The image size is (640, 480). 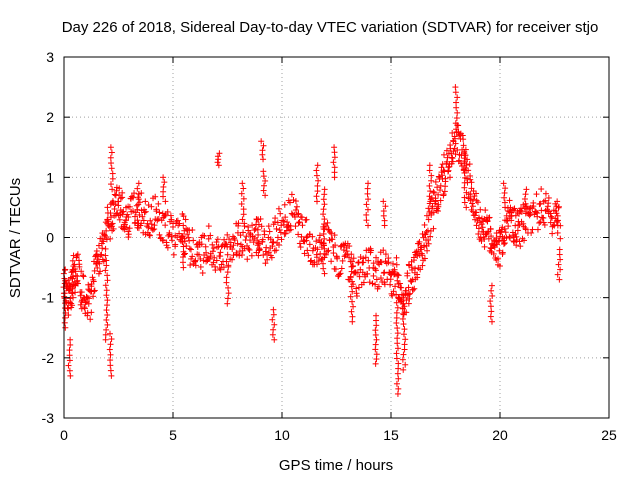 What do you see at coordinates (391, 435) in the screenshot?
I see `x-tick-label: 15` at bounding box center [391, 435].